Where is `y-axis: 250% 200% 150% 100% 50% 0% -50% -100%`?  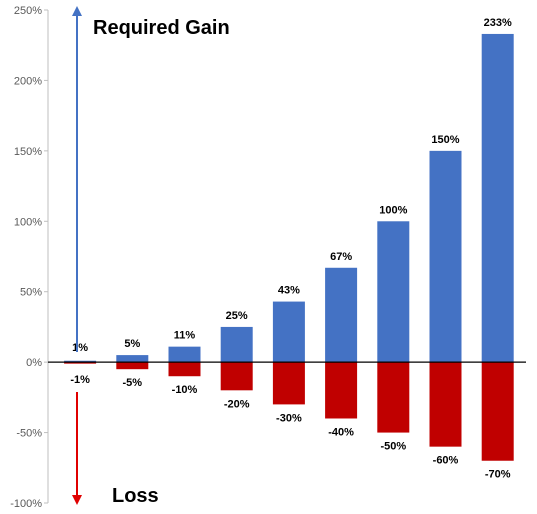
y-axis: 250% 200% 150% 100% 50% 0% -50% -100% is located at coordinates (29, 257).